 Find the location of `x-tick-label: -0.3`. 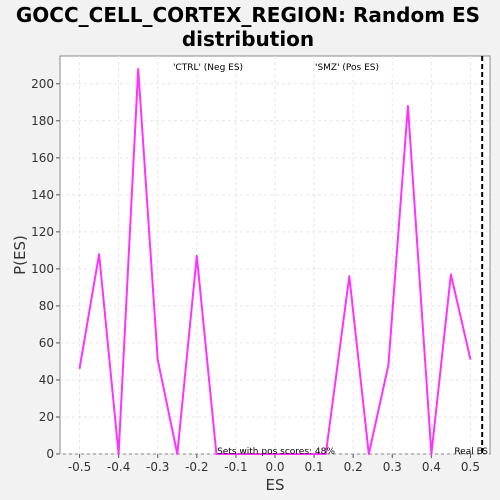

x-tick-label: -0.3 is located at coordinates (157, 467).